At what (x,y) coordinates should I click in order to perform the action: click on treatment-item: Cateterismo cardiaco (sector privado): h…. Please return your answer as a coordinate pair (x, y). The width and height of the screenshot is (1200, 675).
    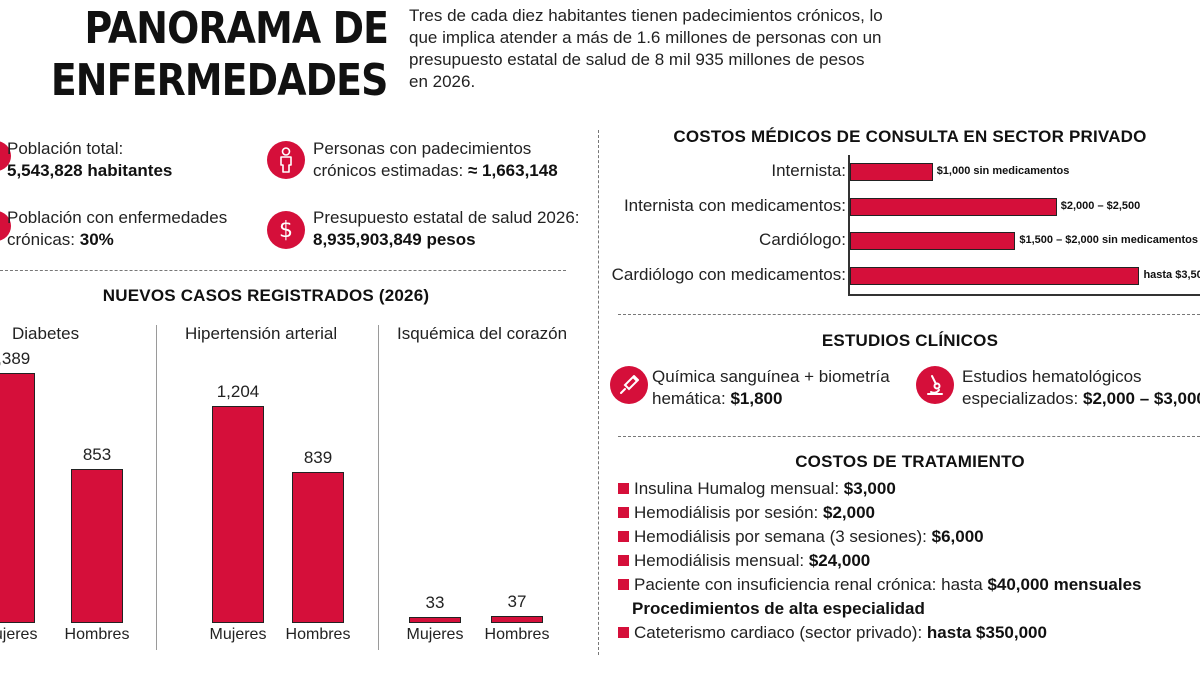
    Looking at the image, I should click on (880, 633).